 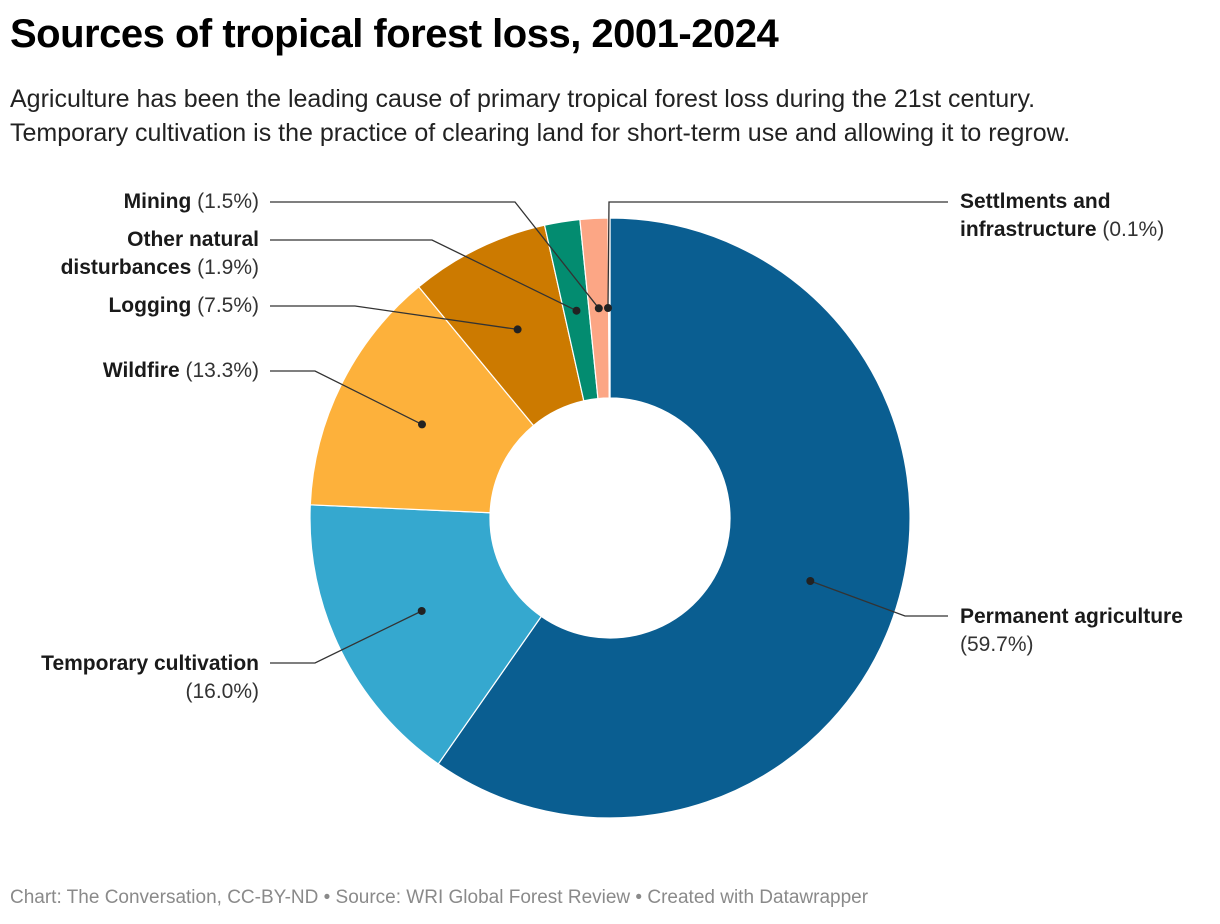 I want to click on label-logging-pct: (7.5%), so click(x=228, y=305).